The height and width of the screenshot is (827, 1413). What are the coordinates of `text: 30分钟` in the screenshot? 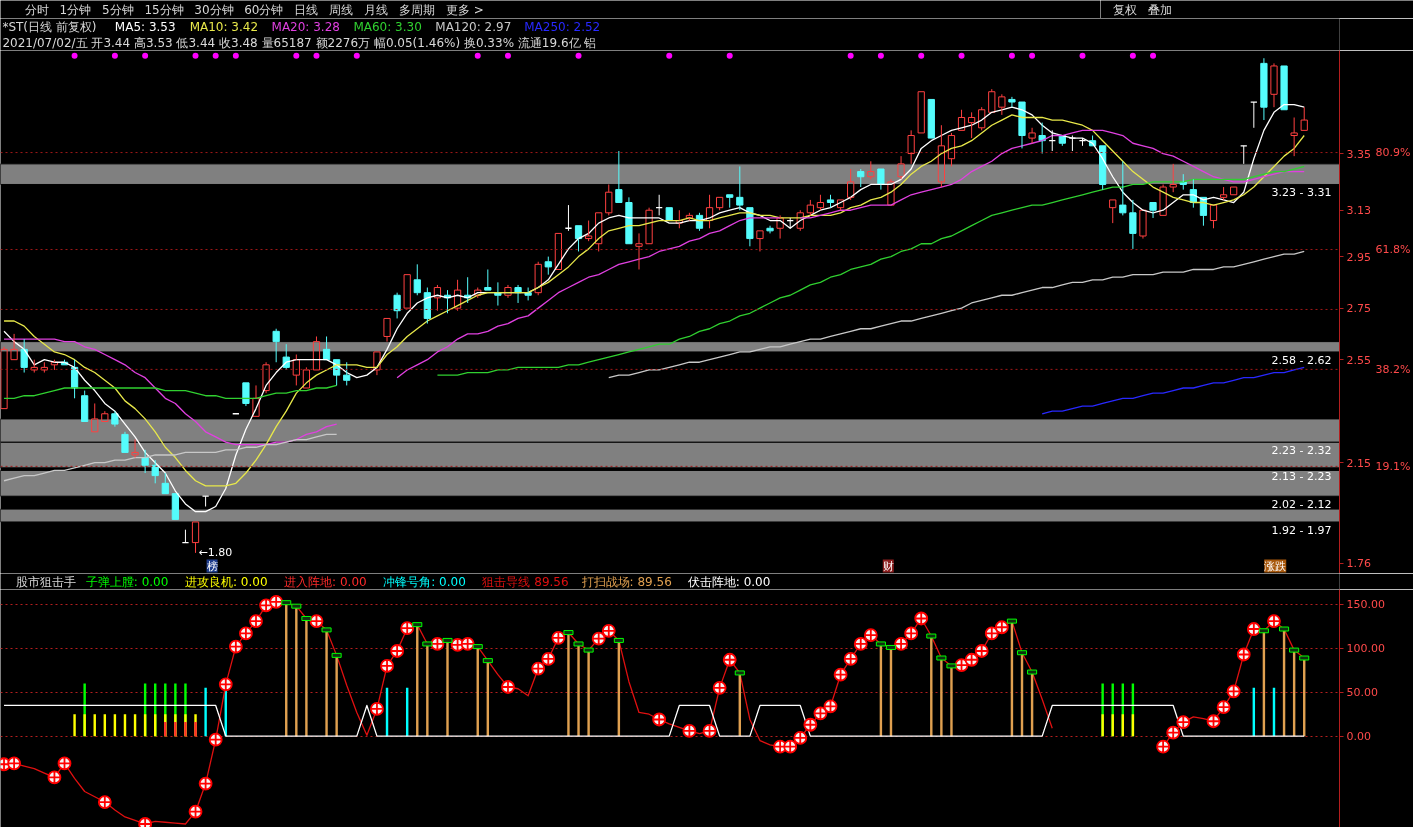 It's located at (214, 9).